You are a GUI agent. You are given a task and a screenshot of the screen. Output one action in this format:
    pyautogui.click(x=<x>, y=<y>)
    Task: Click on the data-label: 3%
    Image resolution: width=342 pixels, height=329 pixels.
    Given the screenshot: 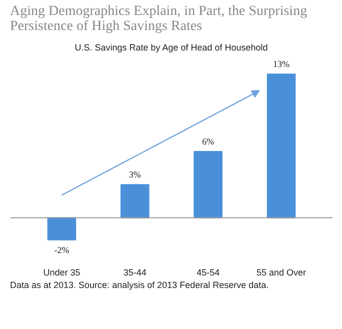 What is the action you would take?
    pyautogui.click(x=135, y=174)
    